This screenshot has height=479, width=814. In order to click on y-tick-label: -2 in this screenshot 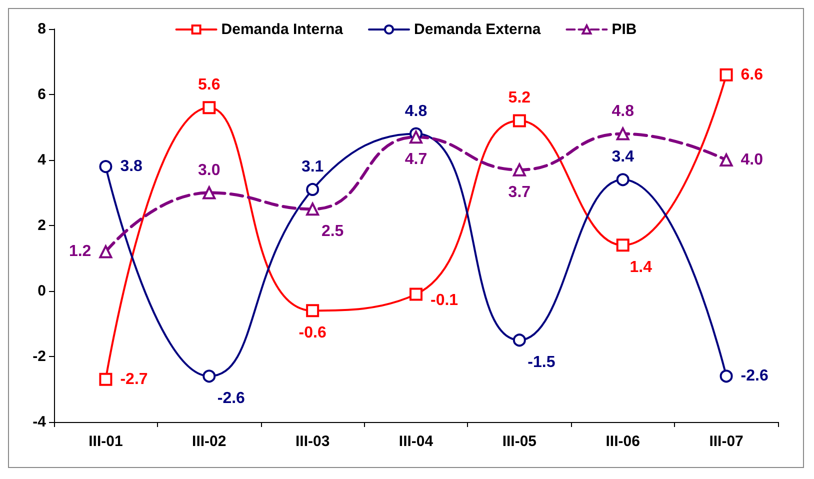, I will do `click(39, 356)`.